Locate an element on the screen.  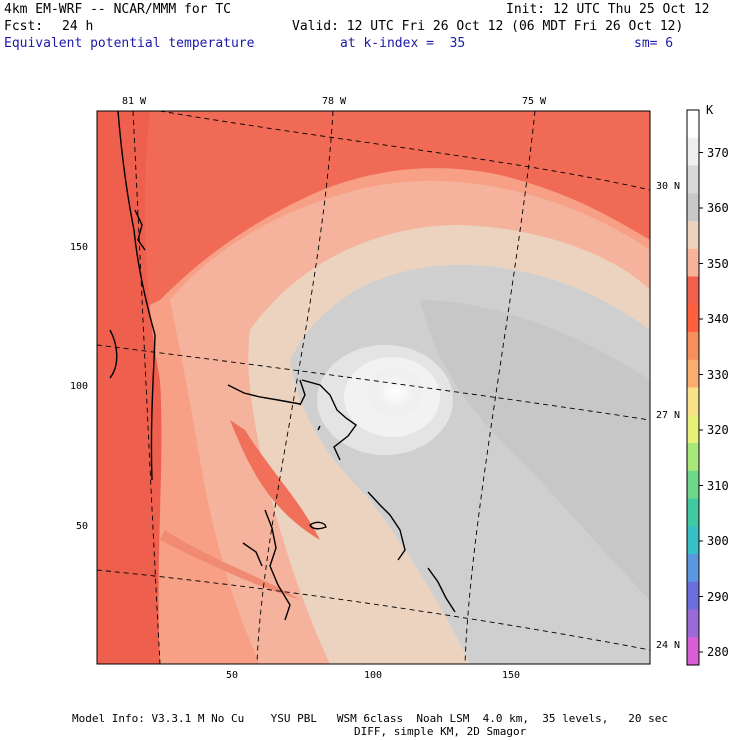
lon-label-81w: 81 W is located at coordinates (134, 101).